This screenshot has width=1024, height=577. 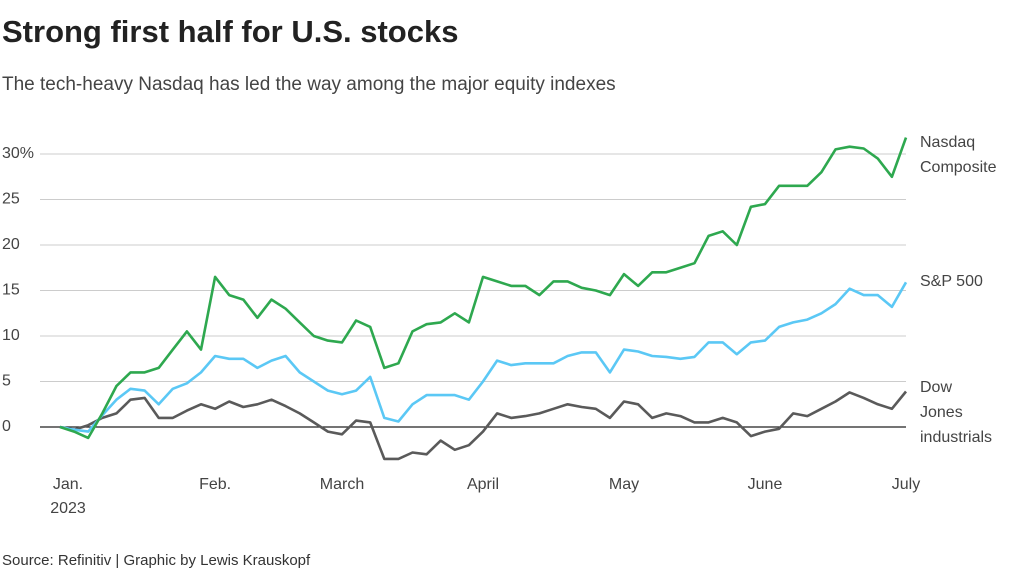 What do you see at coordinates (906, 484) in the screenshot?
I see `x-tick-label: July` at bounding box center [906, 484].